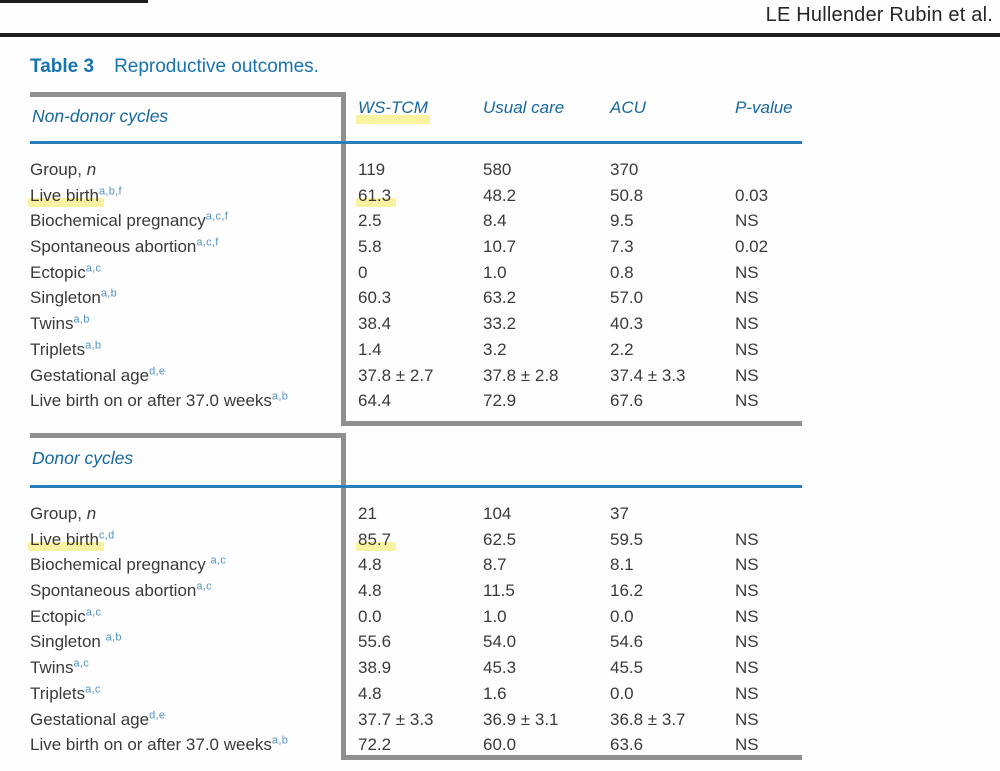 This screenshot has width=1000, height=771. I want to click on cell-value-text: 45.3, so click(500, 668).